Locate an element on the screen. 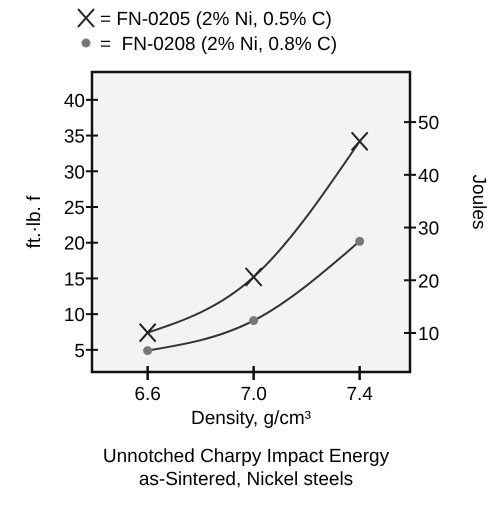 This screenshot has height=506, width=488. y-tick-label: 40 is located at coordinates (74, 101).